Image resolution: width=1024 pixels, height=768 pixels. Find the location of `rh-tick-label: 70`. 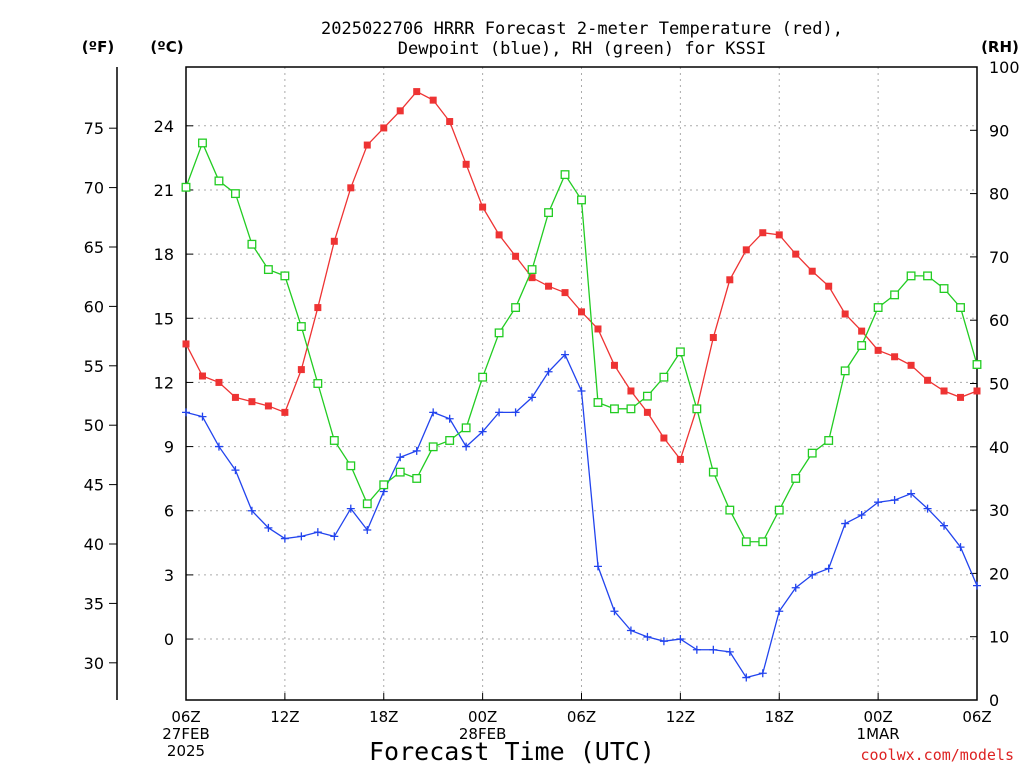

rh-tick-label: 70 is located at coordinates (999, 257).